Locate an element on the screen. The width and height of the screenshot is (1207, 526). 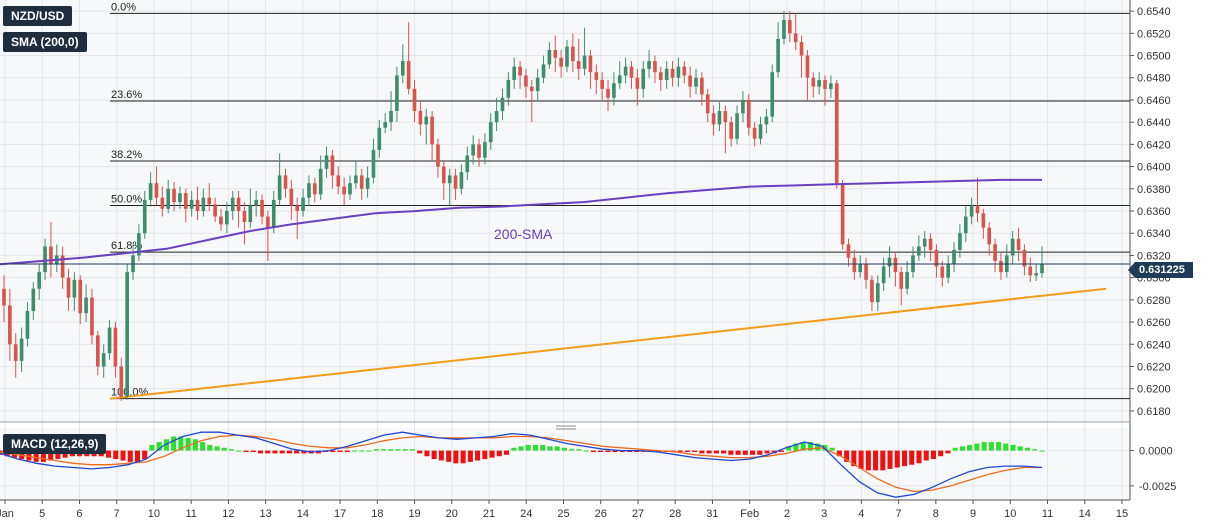
time-tick-label: 17 is located at coordinates (340, 514).